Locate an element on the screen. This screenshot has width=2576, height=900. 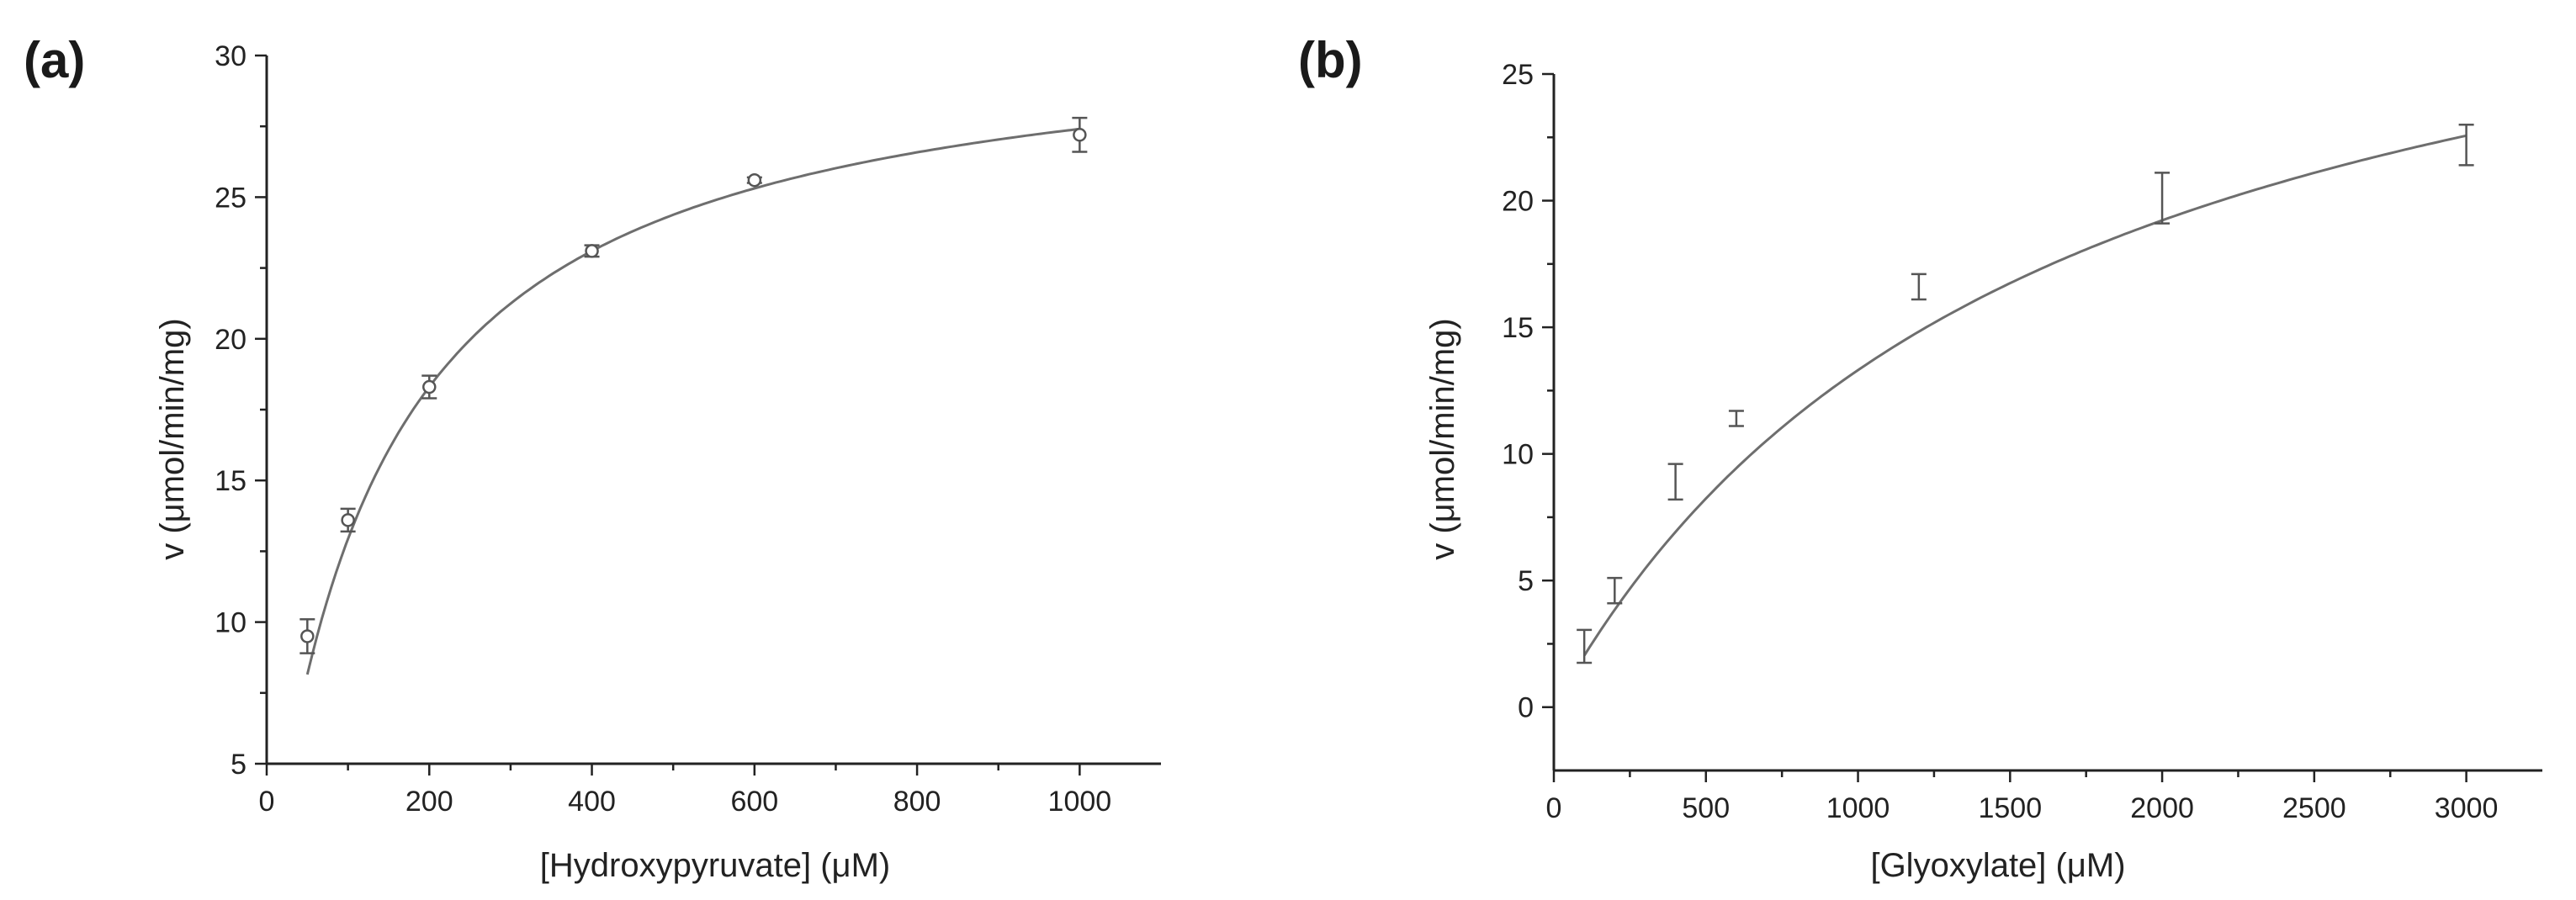
panel-b-x-tick-label: 500 is located at coordinates (1706, 808).